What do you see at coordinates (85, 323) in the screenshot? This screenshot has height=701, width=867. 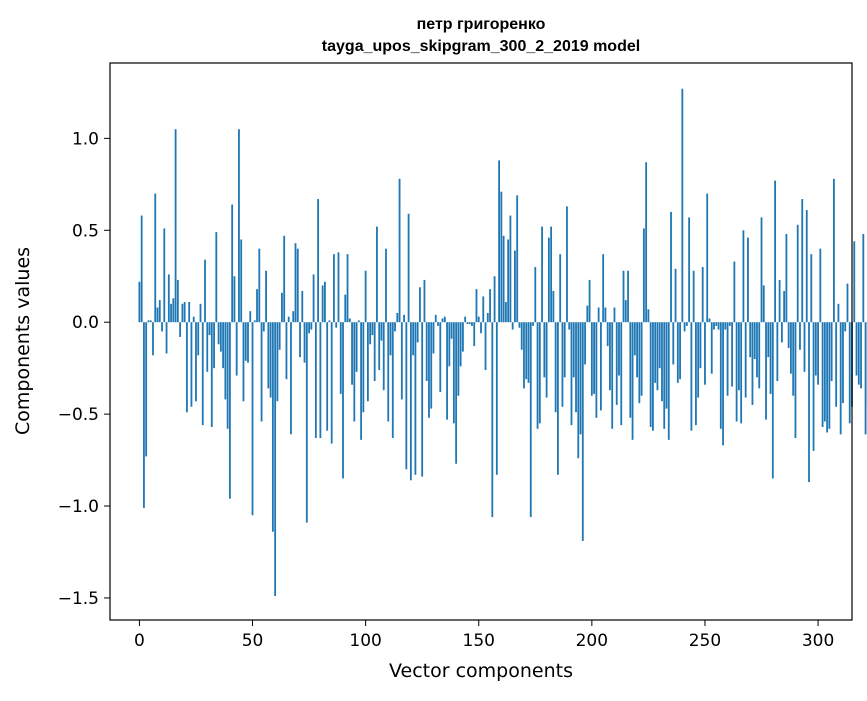 I see `y-tick-label: 0.0` at bounding box center [85, 323].